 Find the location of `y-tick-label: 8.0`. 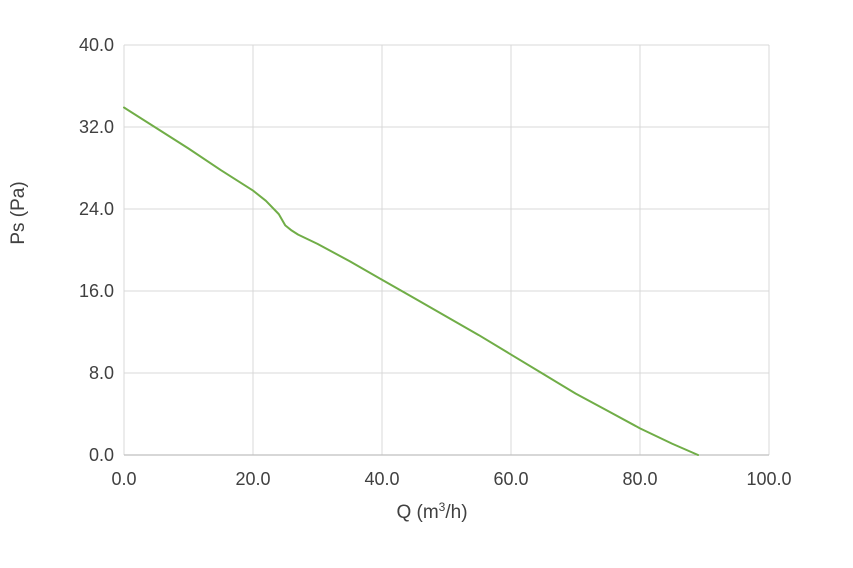

y-tick-label: 8.0 is located at coordinates (101, 373).